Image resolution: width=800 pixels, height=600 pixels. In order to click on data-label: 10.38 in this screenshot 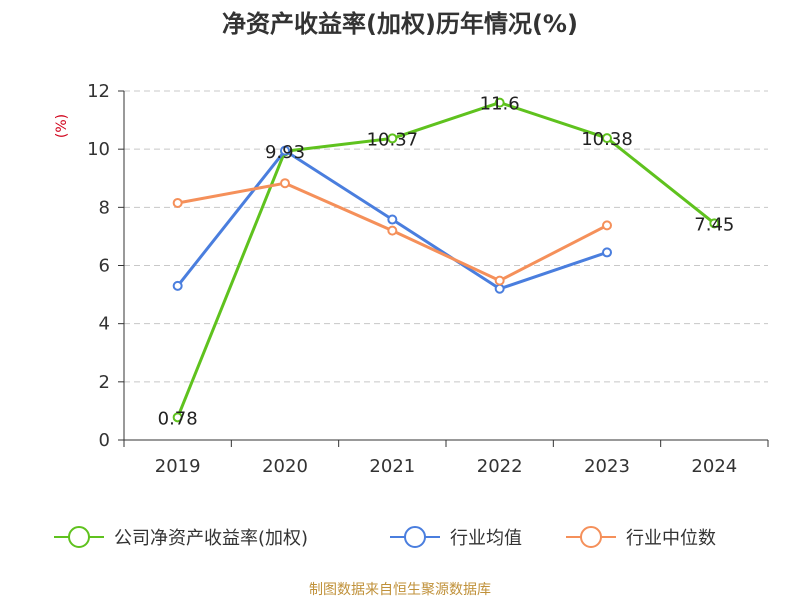, I will do `click(607, 139)`.